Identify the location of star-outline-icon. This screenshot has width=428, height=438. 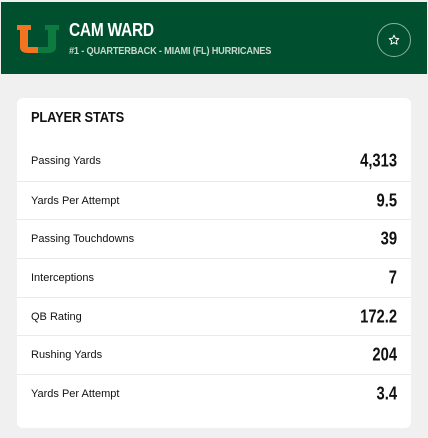
(394, 39).